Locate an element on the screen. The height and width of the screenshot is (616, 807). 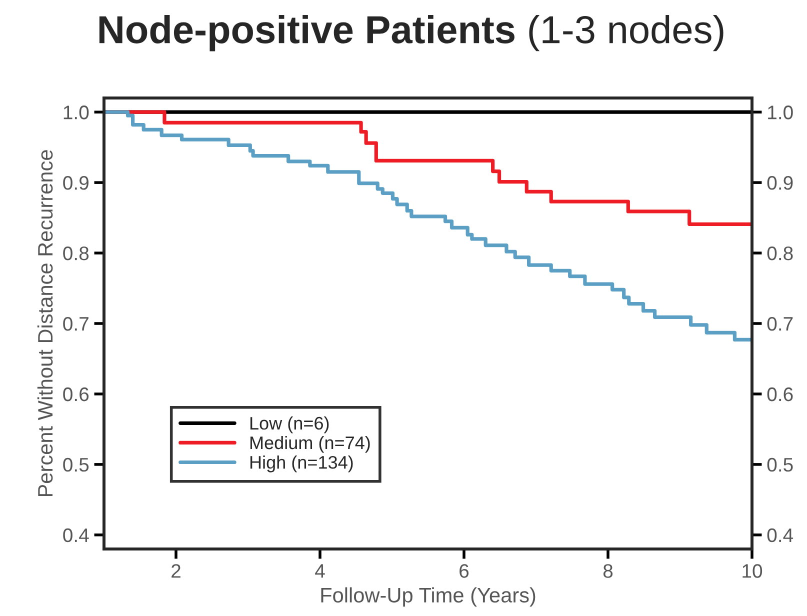
y2-tick-label: 0.5 is located at coordinates (780, 465).